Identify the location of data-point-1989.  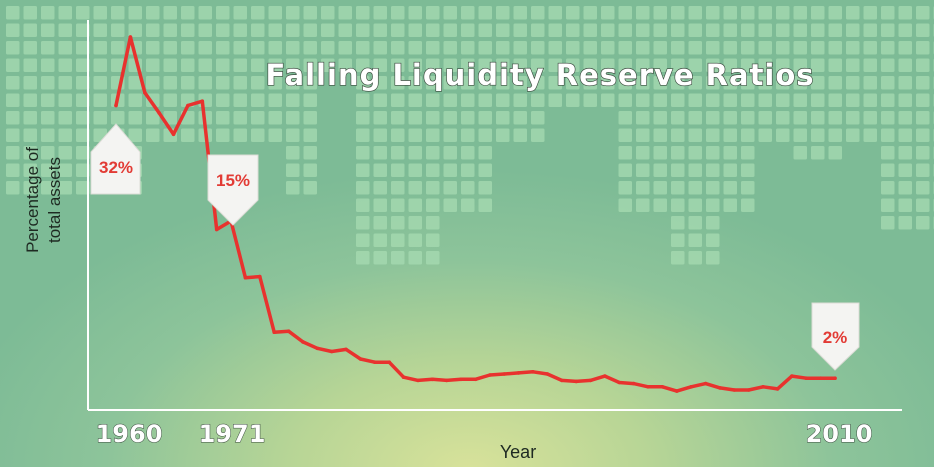
(533, 372).